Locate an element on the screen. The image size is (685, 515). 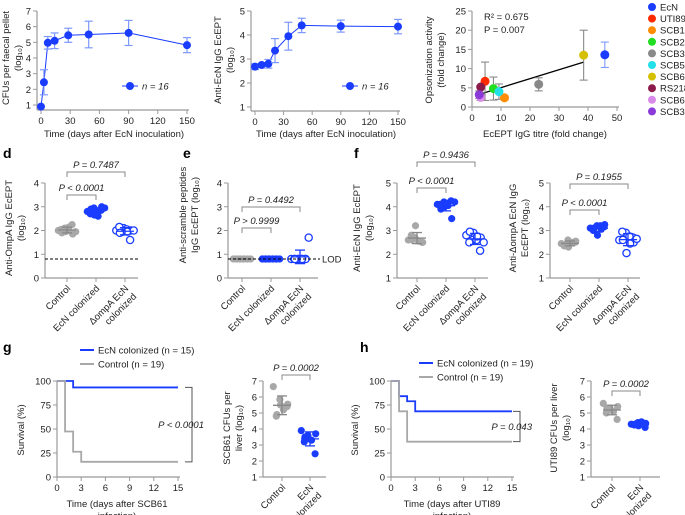
panel-label-e: e is located at coordinates (187, 153).